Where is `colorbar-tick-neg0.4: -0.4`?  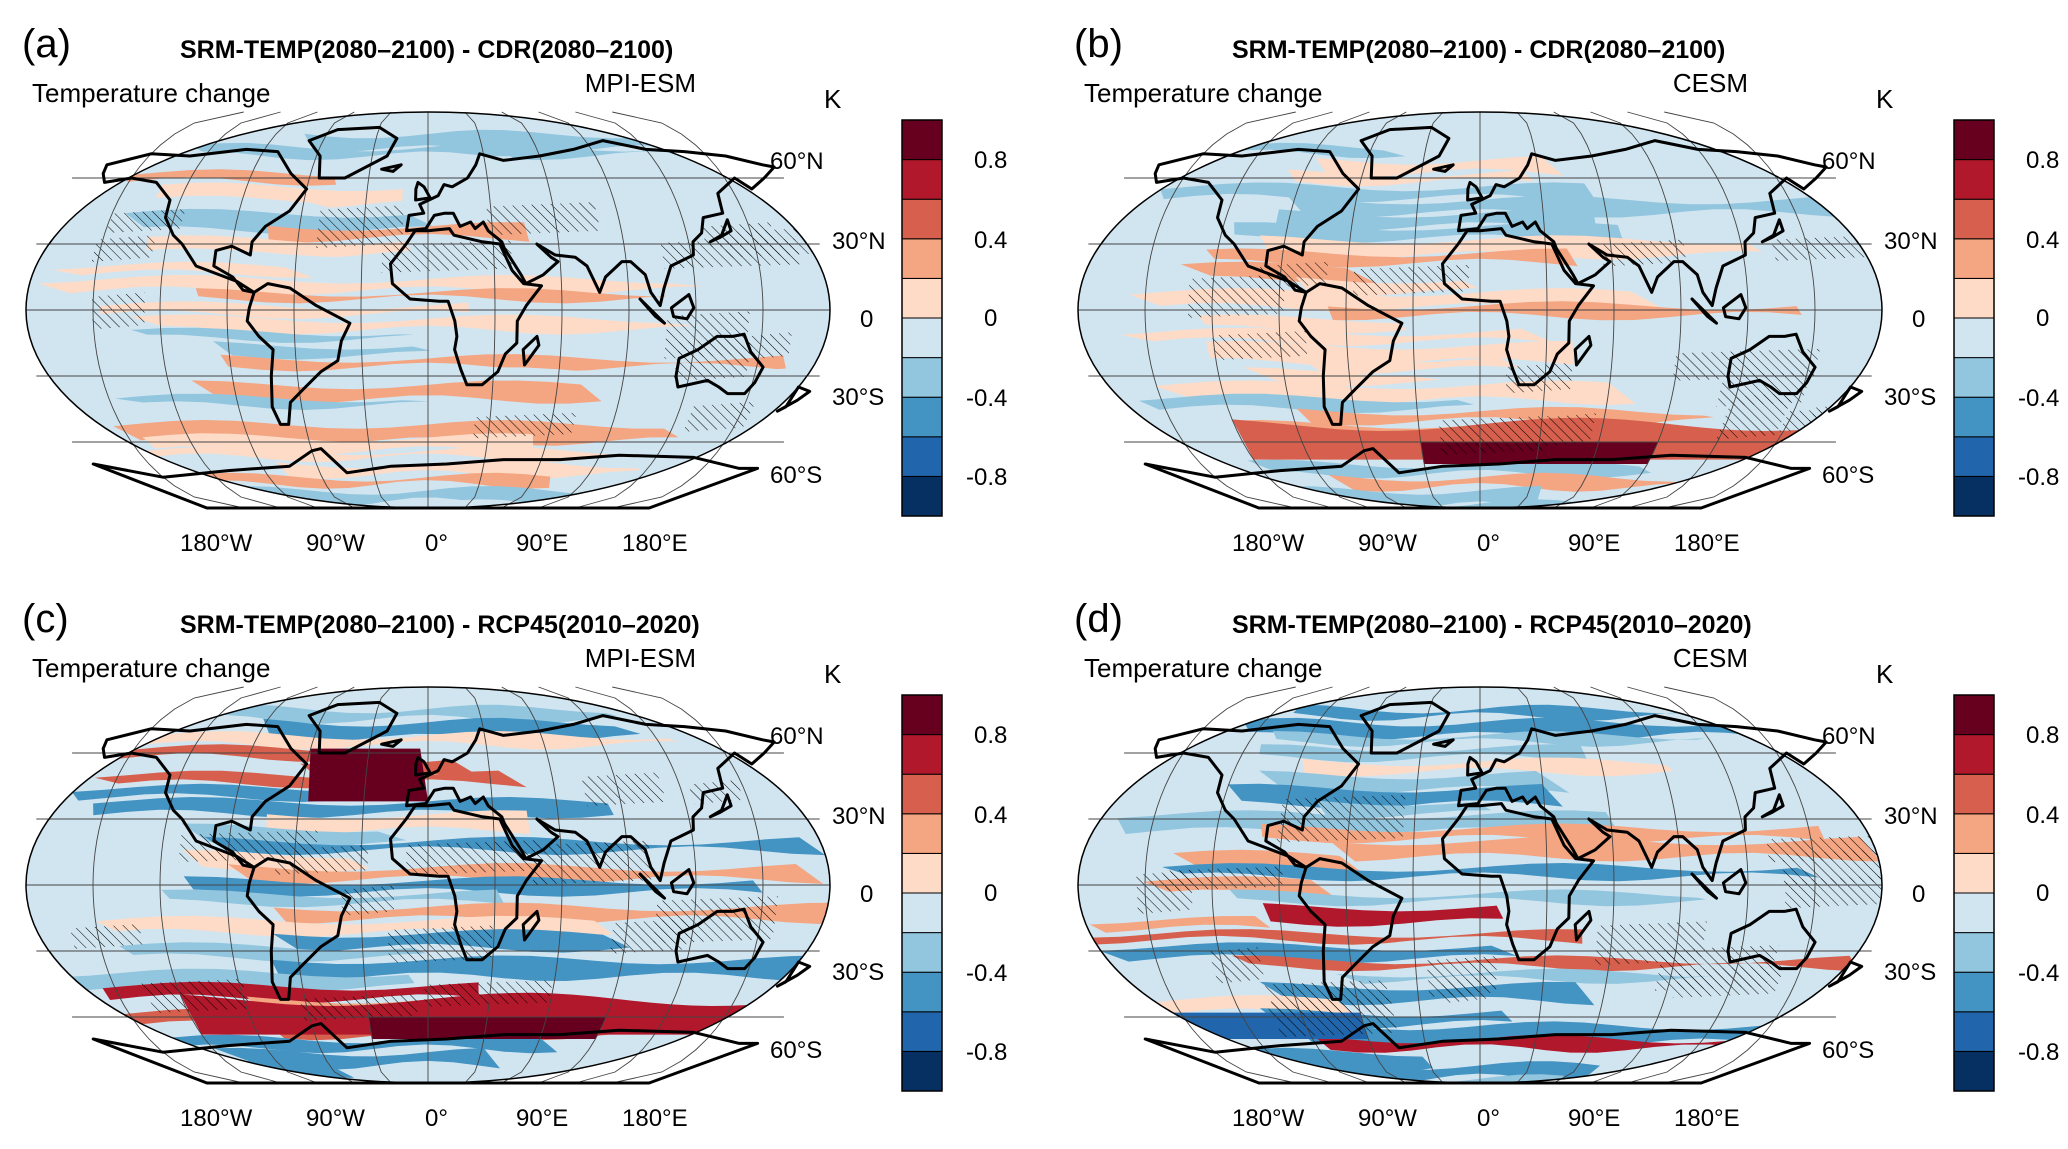
colorbar-tick-neg0.4: -0.4 is located at coordinates (2039, 398).